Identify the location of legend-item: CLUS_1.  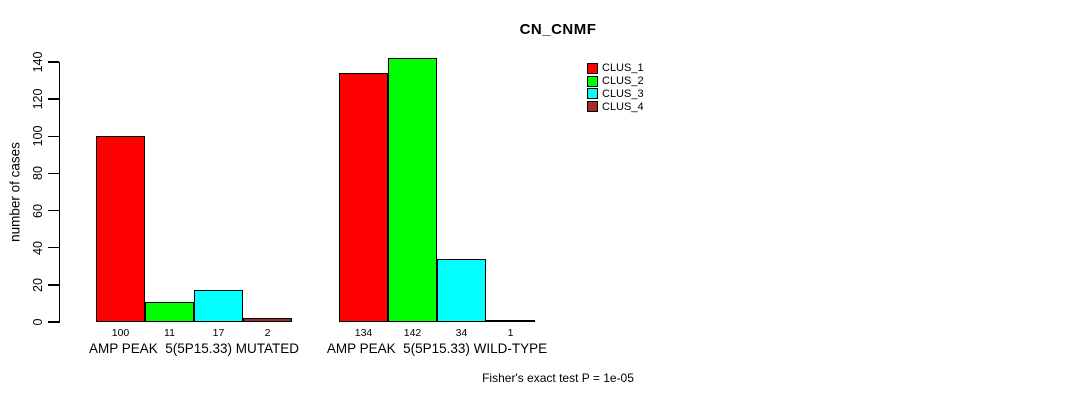
(615, 68).